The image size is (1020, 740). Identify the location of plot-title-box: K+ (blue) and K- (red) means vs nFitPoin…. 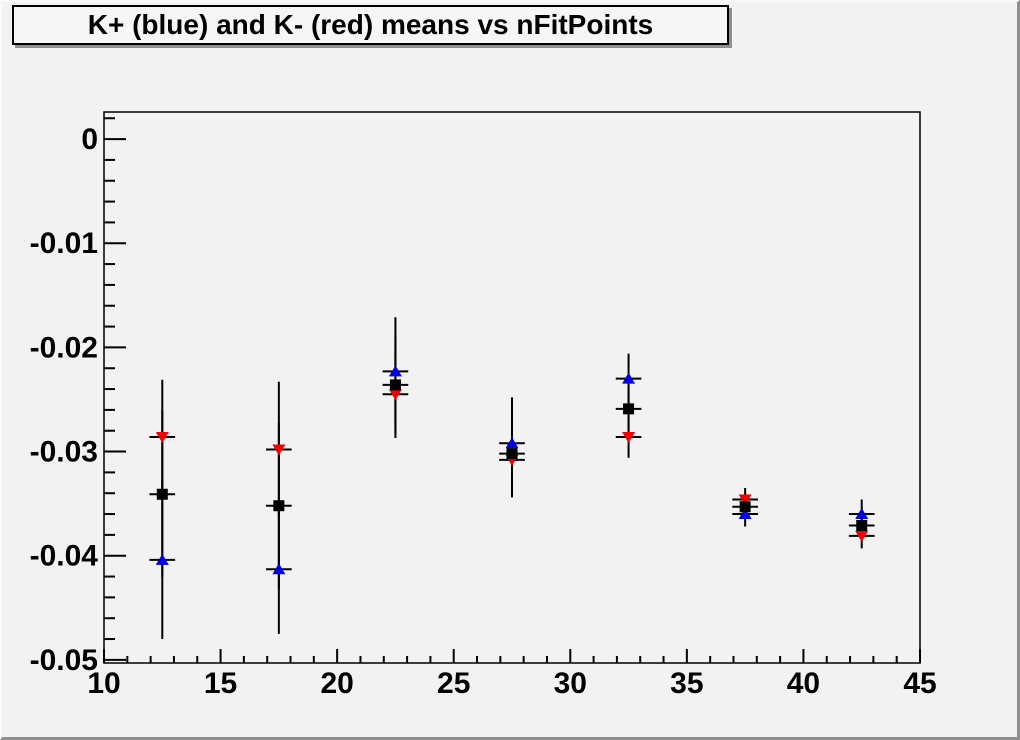
(370, 25).